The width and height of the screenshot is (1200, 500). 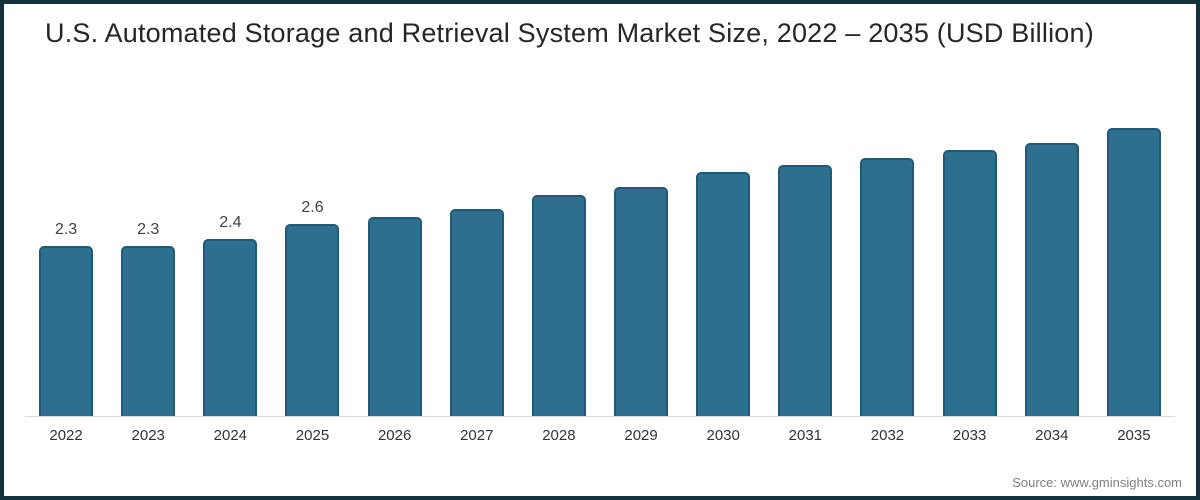 I want to click on source-note: Source: www.gminsights.com, so click(x=1097, y=482).